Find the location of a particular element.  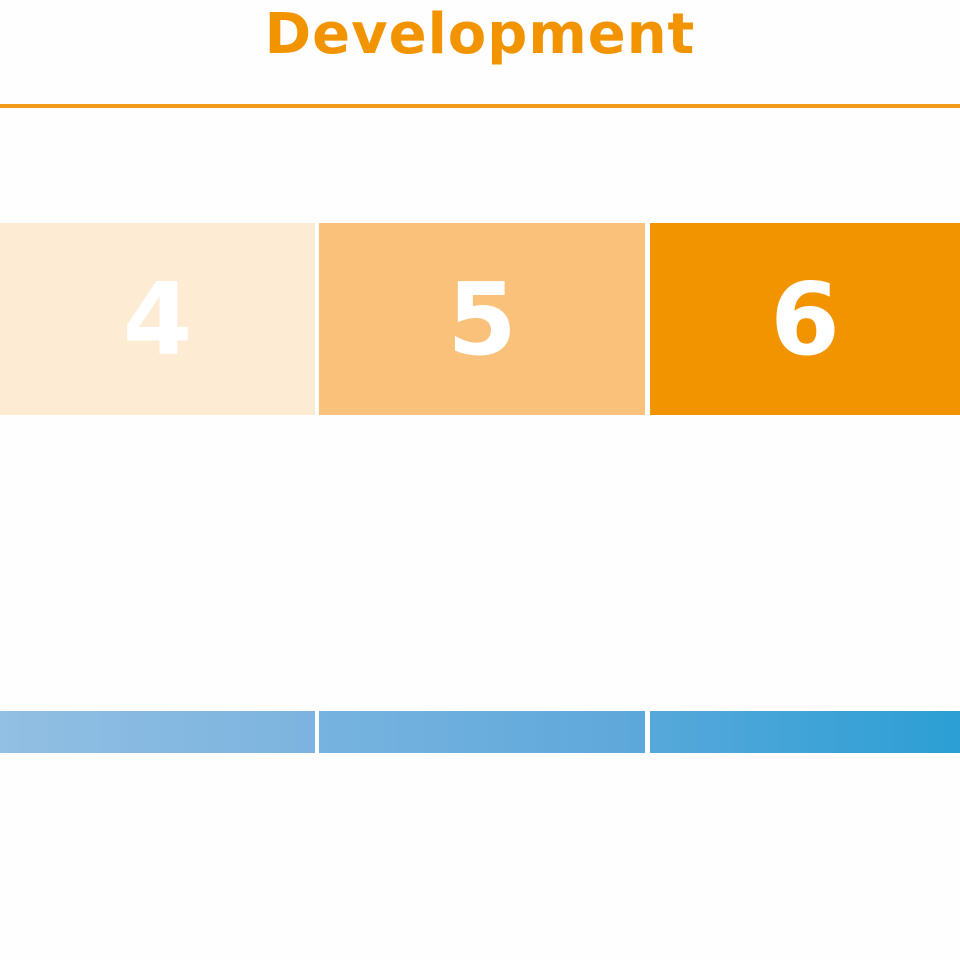

stage-box-6: 6 is located at coordinates (805, 319).